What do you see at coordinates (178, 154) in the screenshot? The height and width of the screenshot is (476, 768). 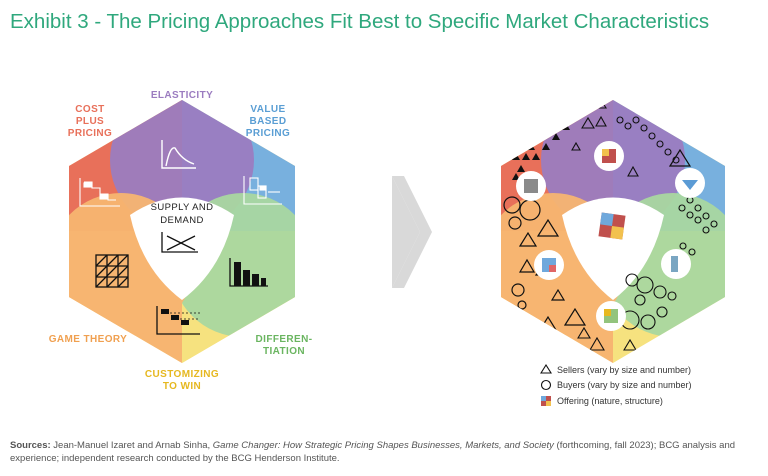 I see `elasticity-curve-icon` at bounding box center [178, 154].